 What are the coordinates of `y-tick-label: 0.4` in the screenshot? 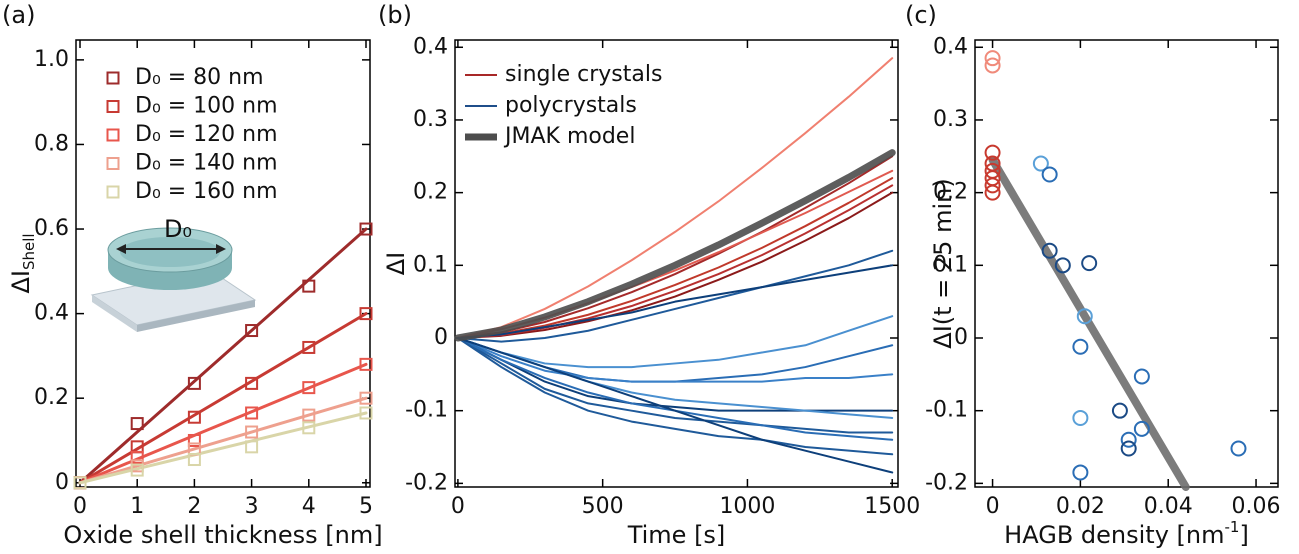 It's located at (950, 46).